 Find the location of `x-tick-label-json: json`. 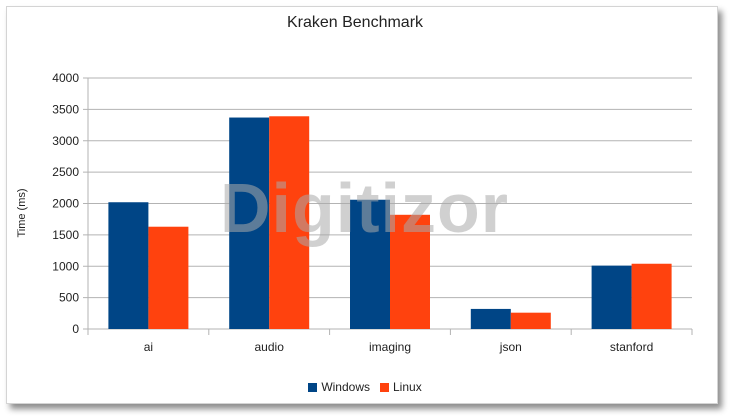

x-tick-label-json: json is located at coordinates (510, 347).